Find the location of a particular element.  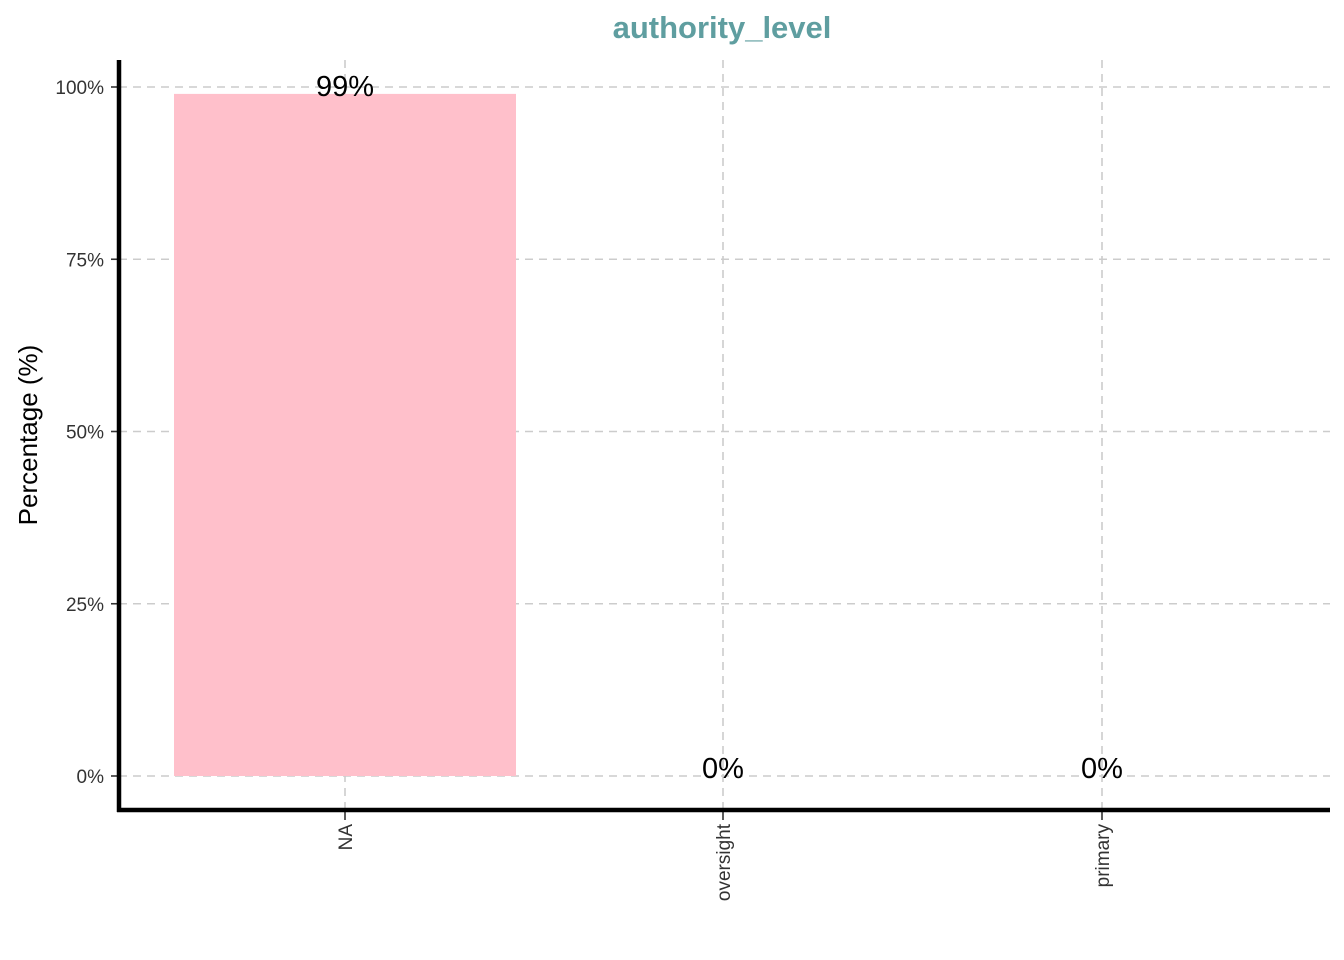

x-tick-label: oversight is located at coordinates (724, 862).